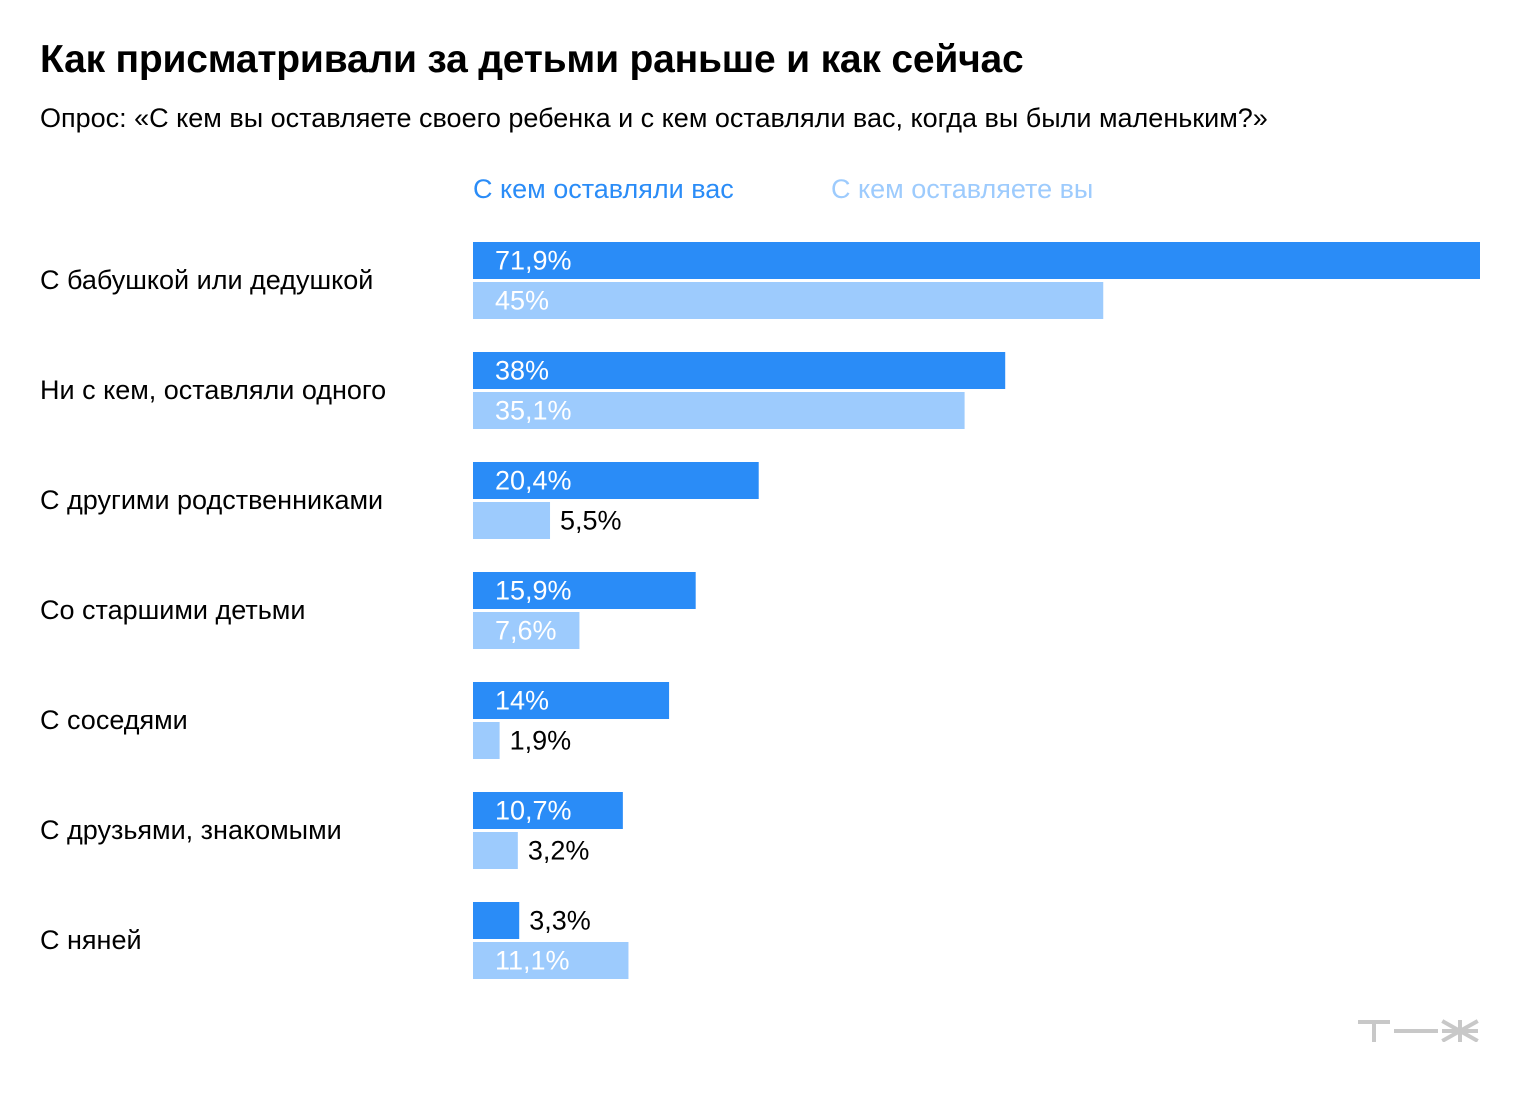 The width and height of the screenshot is (1520, 1100). What do you see at coordinates (962, 189) in the screenshot?
I see `legend-item-now: С кем оставляете вы` at bounding box center [962, 189].